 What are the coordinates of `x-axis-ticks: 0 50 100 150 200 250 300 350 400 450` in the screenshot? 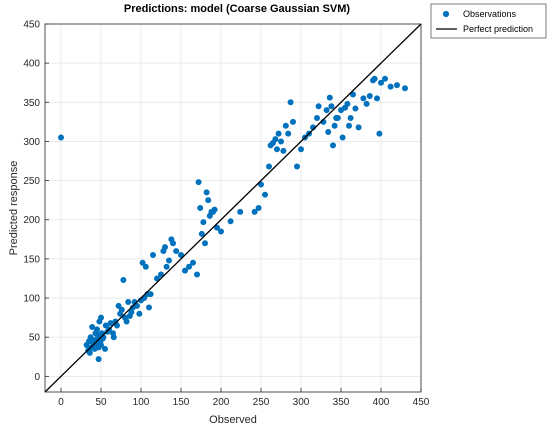 It's located at (244, 398).